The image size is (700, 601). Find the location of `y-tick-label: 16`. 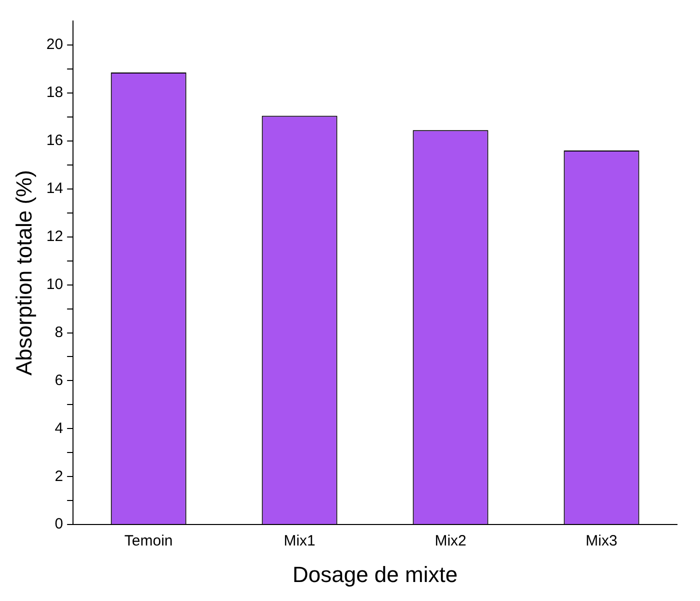

y-tick-label: 16 is located at coordinates (55, 141).